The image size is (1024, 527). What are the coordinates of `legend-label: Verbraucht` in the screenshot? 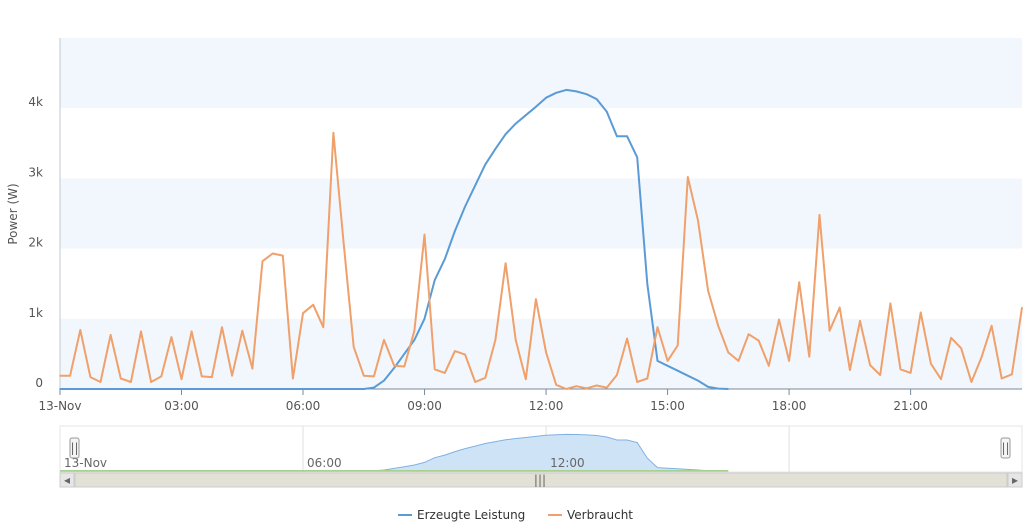 It's located at (600, 515).